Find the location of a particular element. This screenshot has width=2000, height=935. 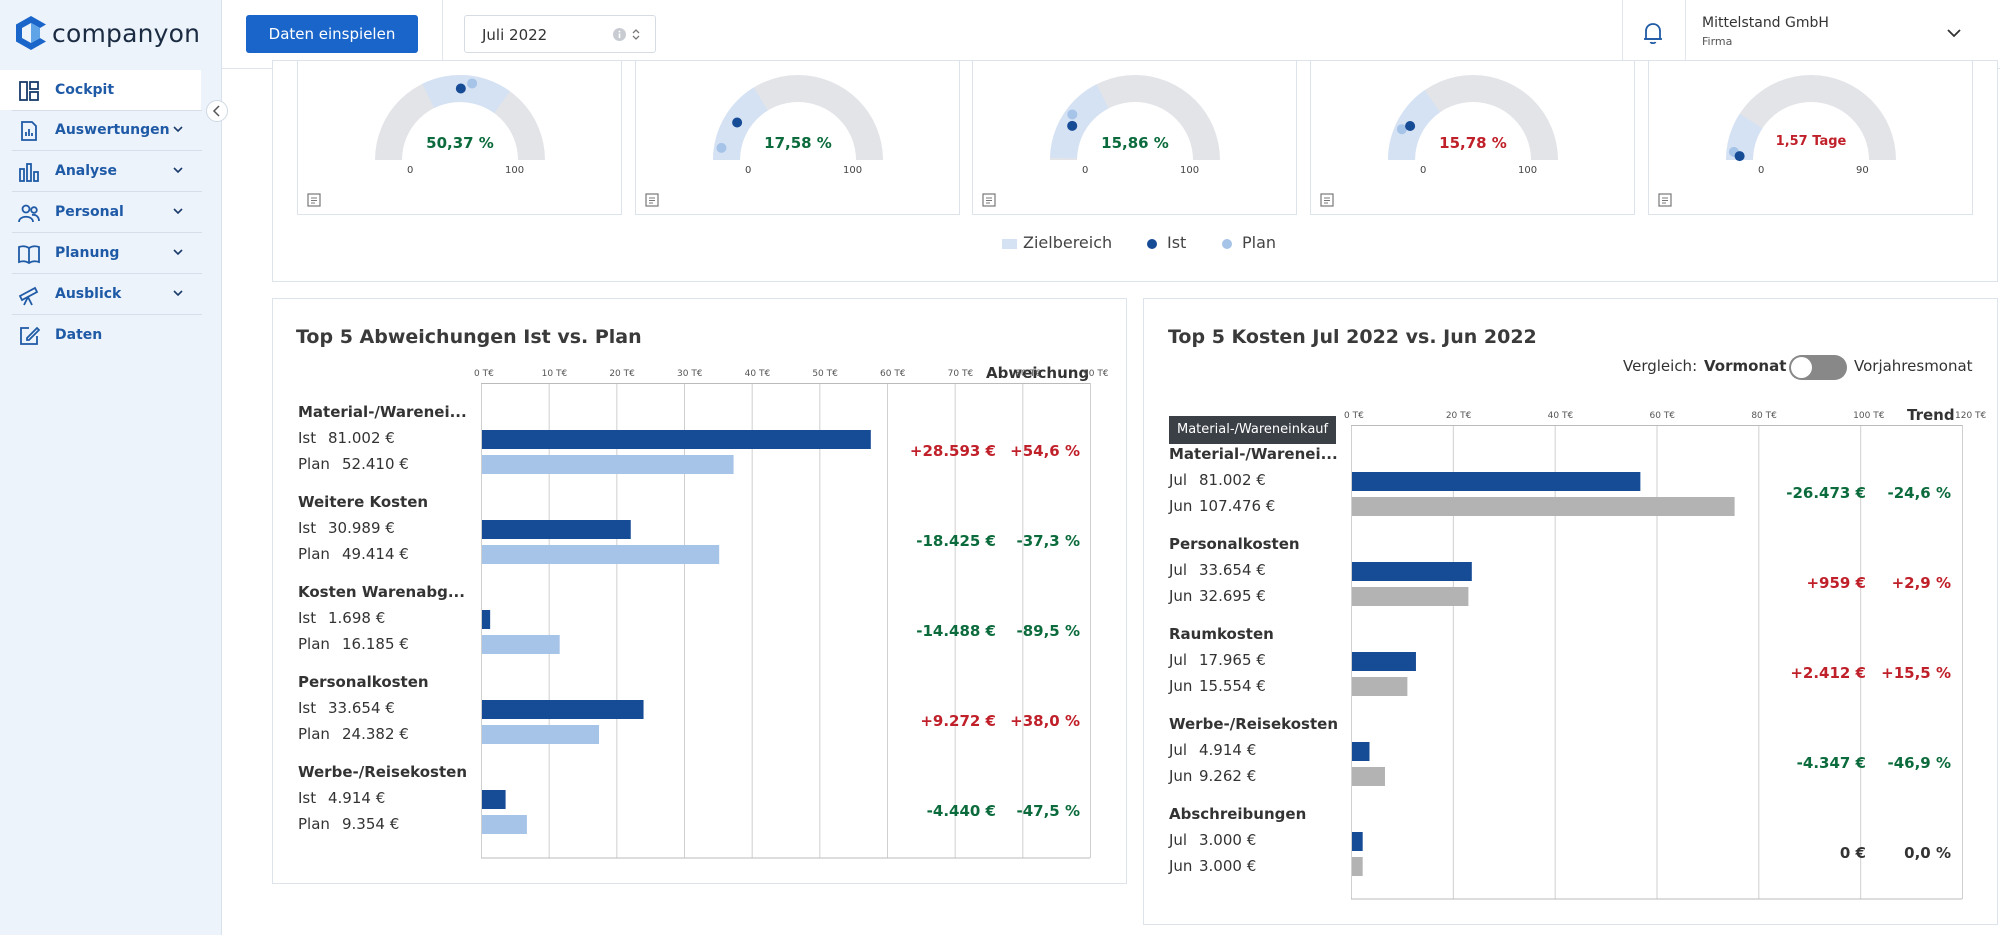

row-series-value: 49.414 € is located at coordinates (375, 554).